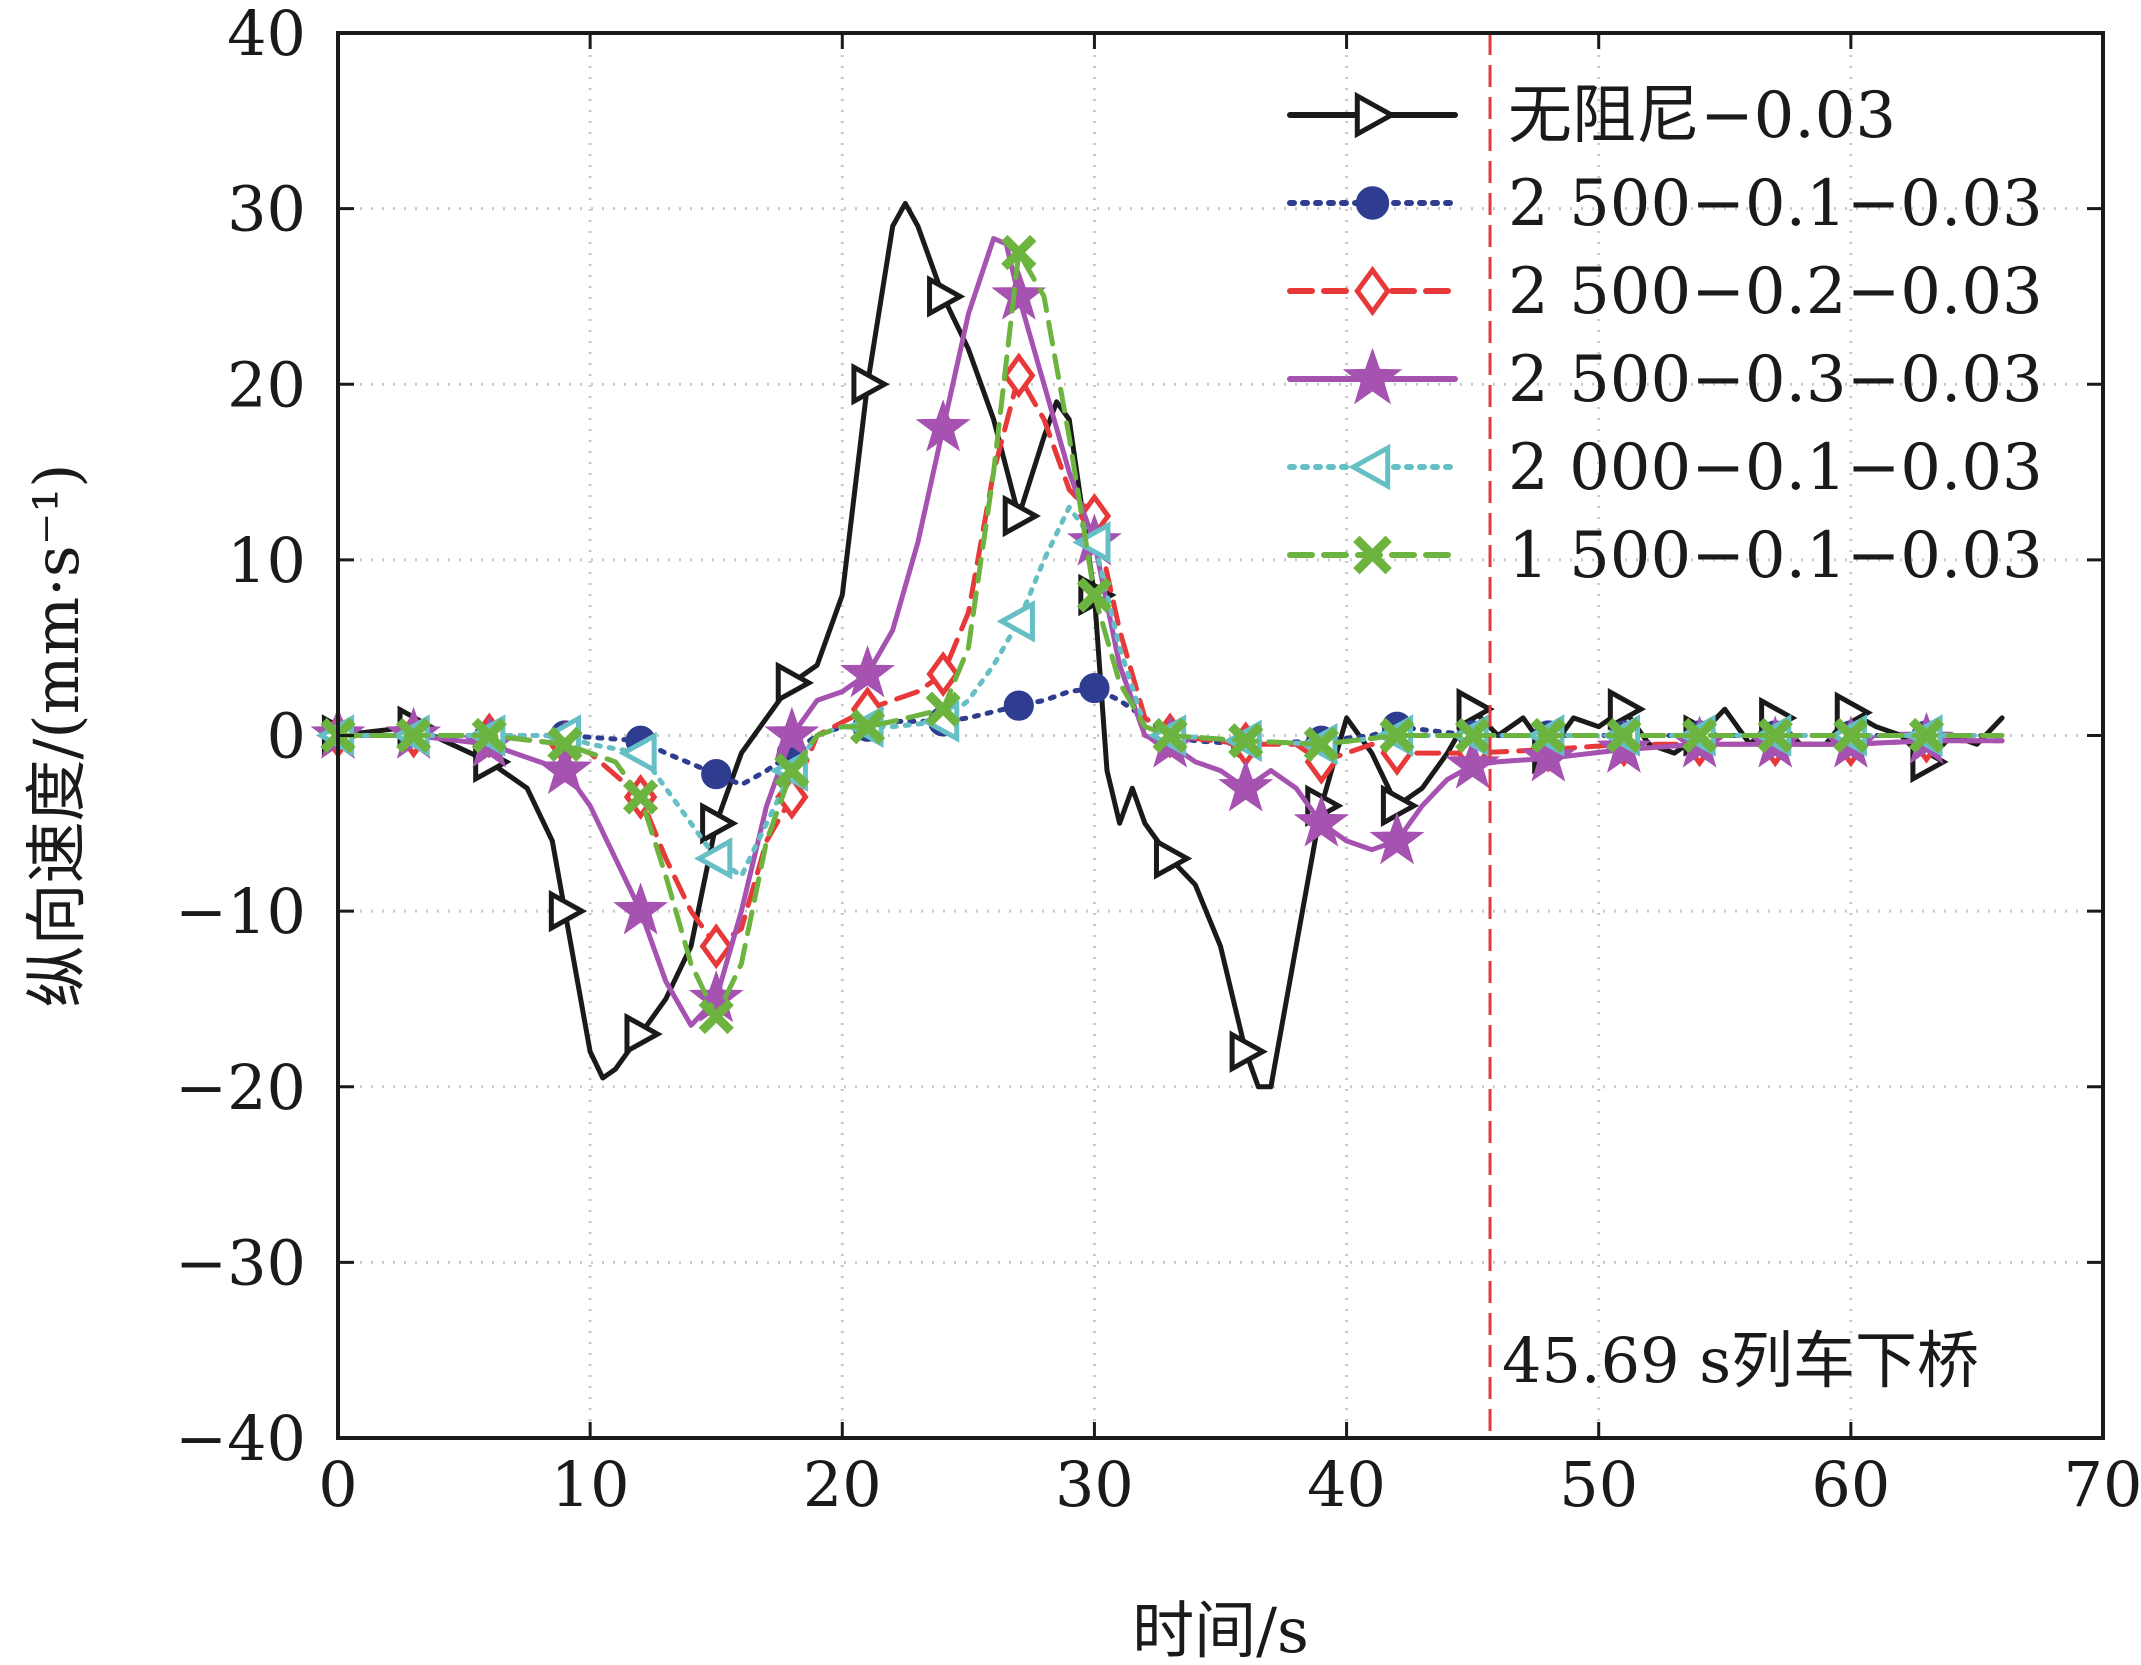 Image resolution: width=2141 pixels, height=1665 pixels. What do you see at coordinates (1598, 1484) in the screenshot?
I see `x-tick-label: 50` at bounding box center [1598, 1484].